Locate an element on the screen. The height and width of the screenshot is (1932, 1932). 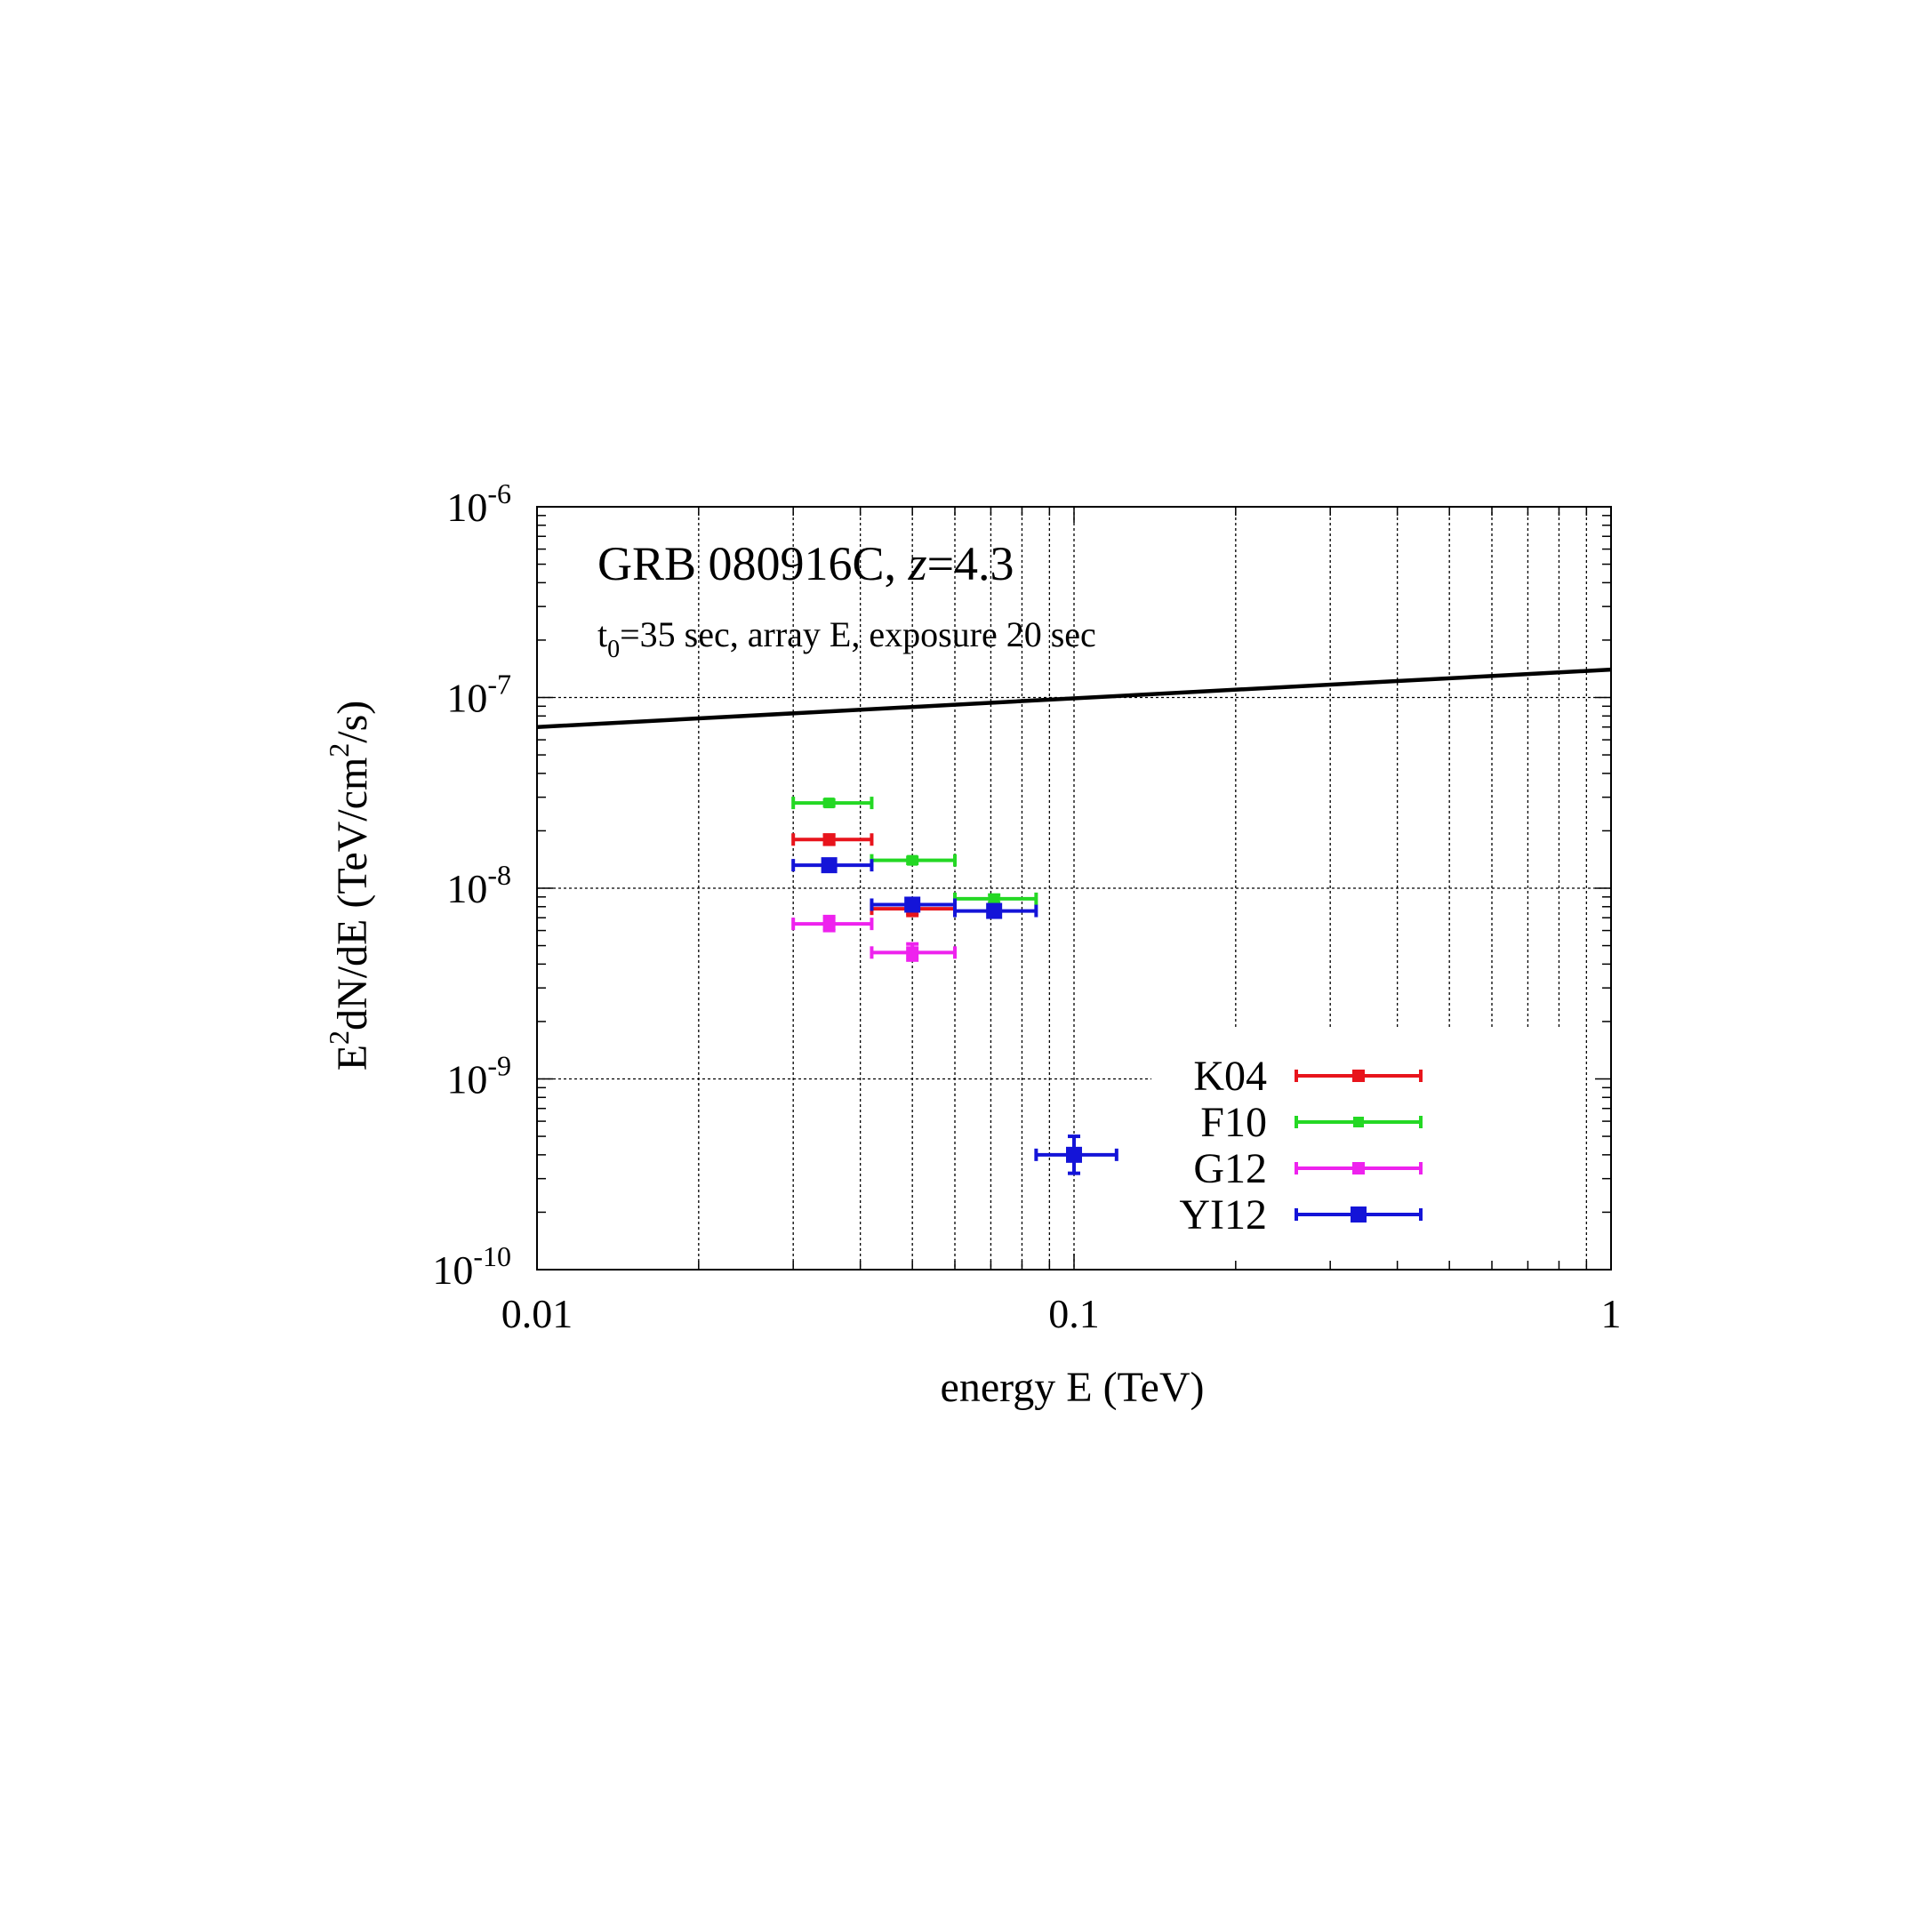
y-tick-label: 10⁻¹⁰ is located at coordinates (472, 1266).